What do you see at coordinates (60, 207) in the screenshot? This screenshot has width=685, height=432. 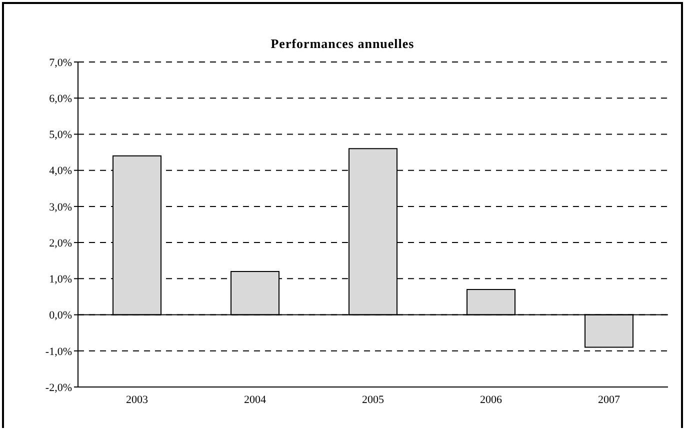 I see `y-tick-label: 3,0%` at bounding box center [60, 207].